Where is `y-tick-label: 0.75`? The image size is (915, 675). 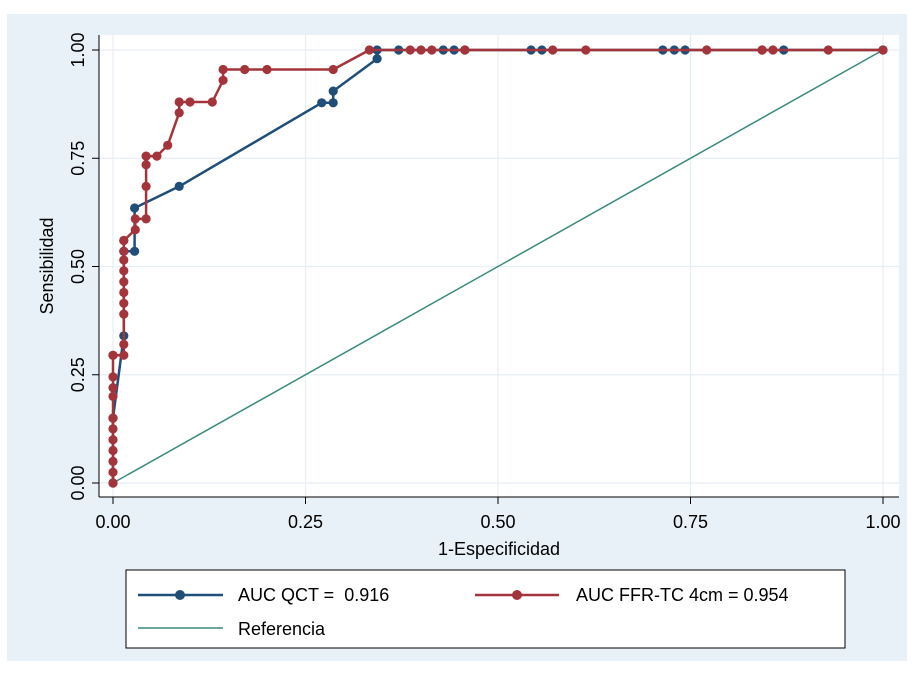
y-tick-label: 0.75 is located at coordinates (78, 158).